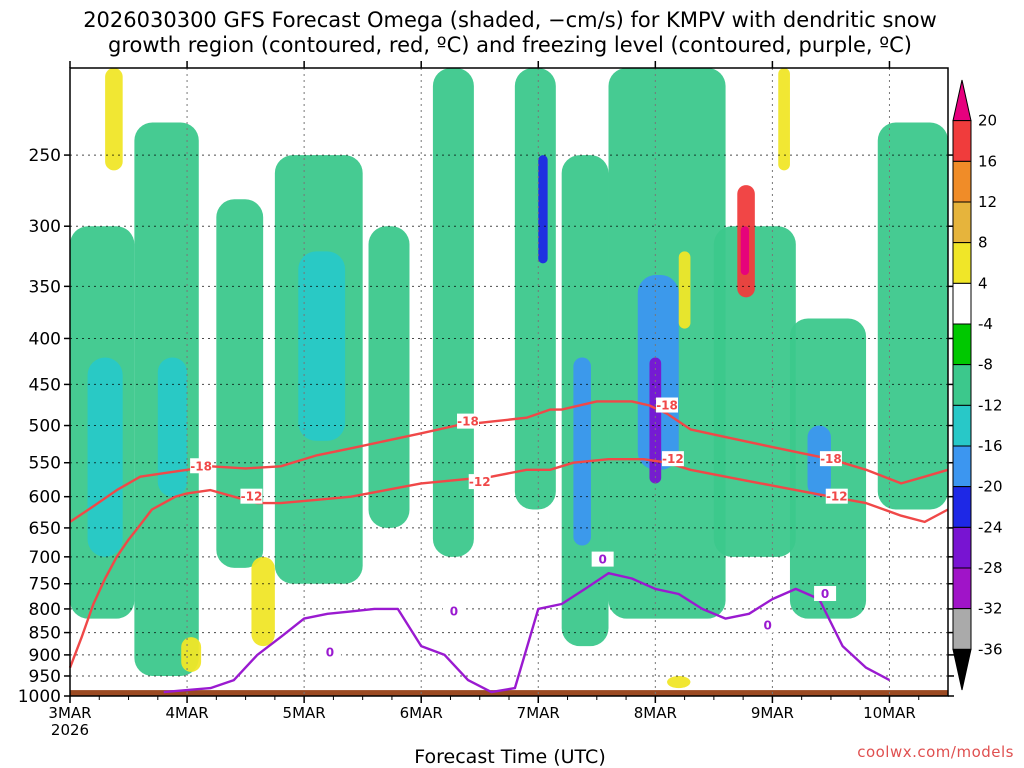 This screenshot has width=1024, height=768. I want to click on contour-label-1: -12, so click(252, 497).